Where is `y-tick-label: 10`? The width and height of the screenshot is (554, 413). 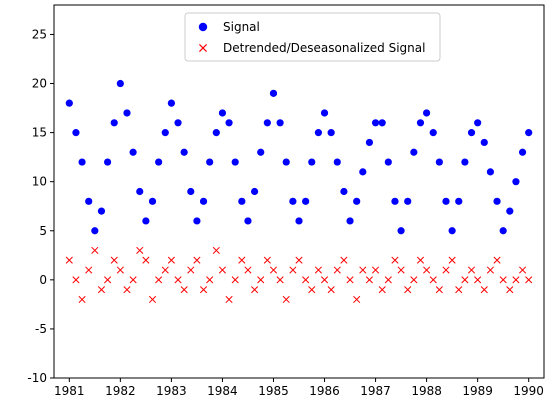
y-tick-label: 10 is located at coordinates (39, 182).